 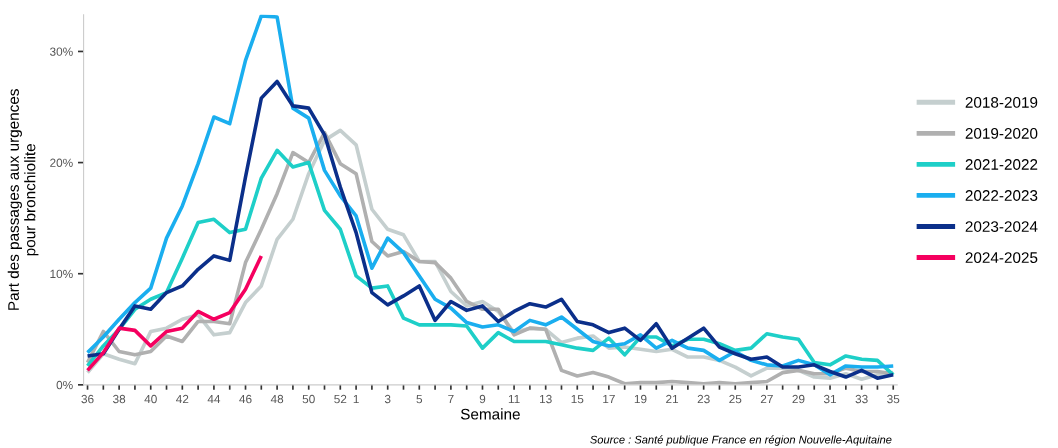 What do you see at coordinates (340, 399) in the screenshot?
I see `x-tick-label: 52` at bounding box center [340, 399].